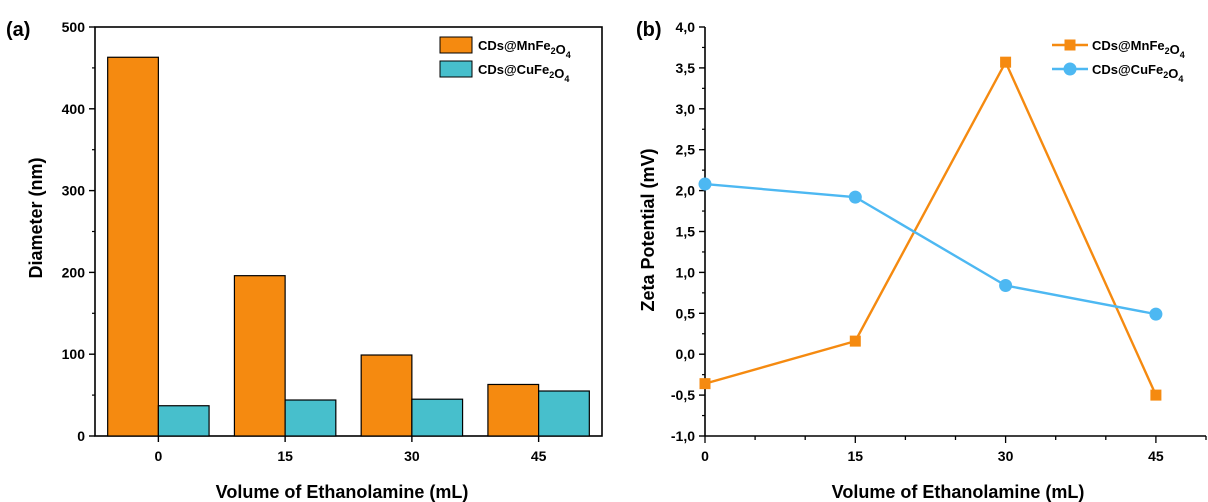 Image resolution: width=1208 pixels, height=502 pixels. What do you see at coordinates (74, 27) in the screenshot?
I see `y-tick-label: 500` at bounding box center [74, 27].